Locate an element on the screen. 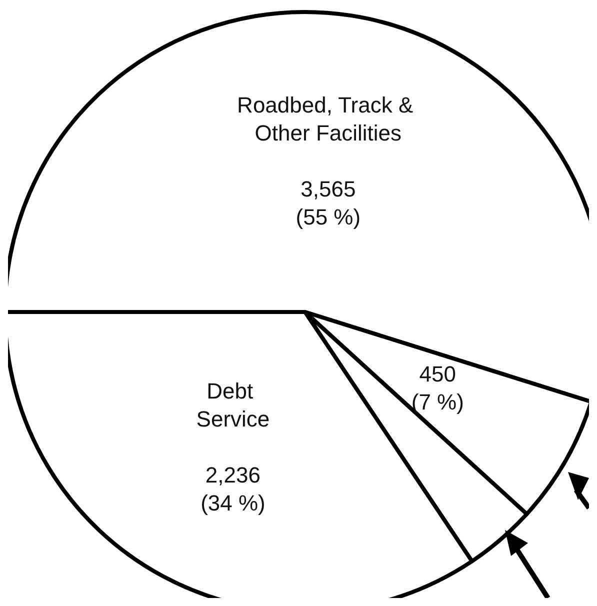  slice-label: Roadbed, Track & Other Facilities is located at coordinates (328, 119).